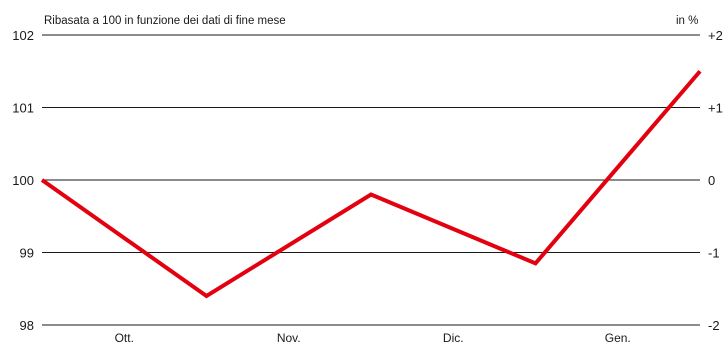 Image resolution: width=726 pixels, height=345 pixels. I want to click on left-tick-label: 102, so click(23, 35).